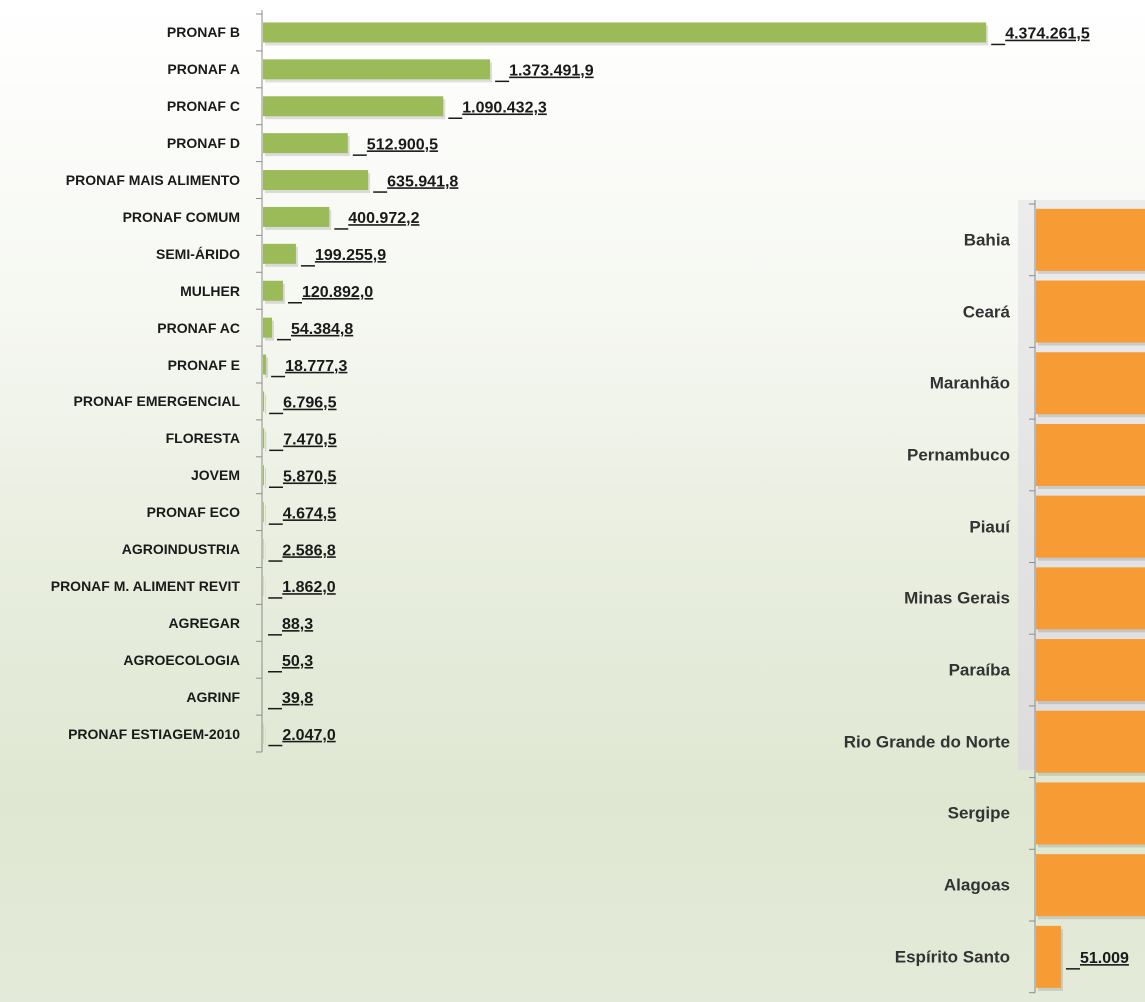 Image resolution: width=1145 pixels, height=1002 pixels. Describe the element at coordinates (180, 549) in the screenshot. I see `category-label: AGROINDUSTRIA` at that location.